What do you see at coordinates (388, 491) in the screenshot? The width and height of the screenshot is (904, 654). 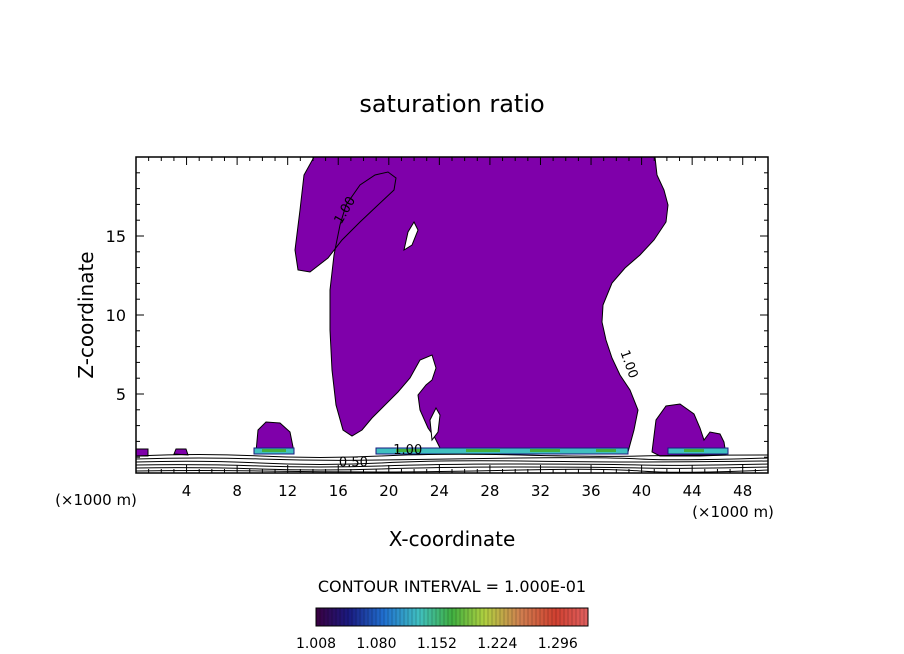 I see `x-tick-label: 20` at bounding box center [388, 491].